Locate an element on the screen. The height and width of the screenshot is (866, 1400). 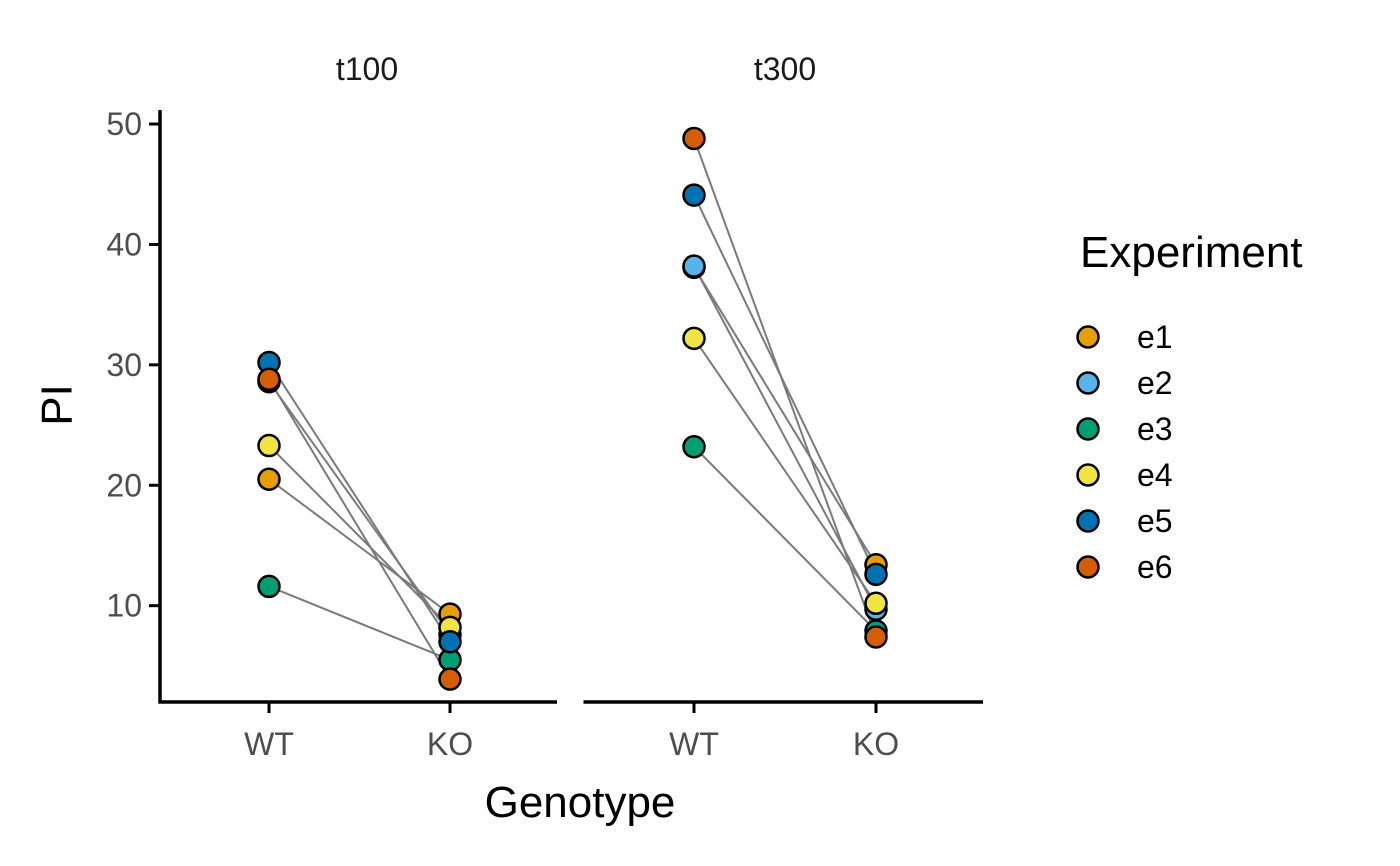
pair-line-e4 is located at coordinates (785, 470).